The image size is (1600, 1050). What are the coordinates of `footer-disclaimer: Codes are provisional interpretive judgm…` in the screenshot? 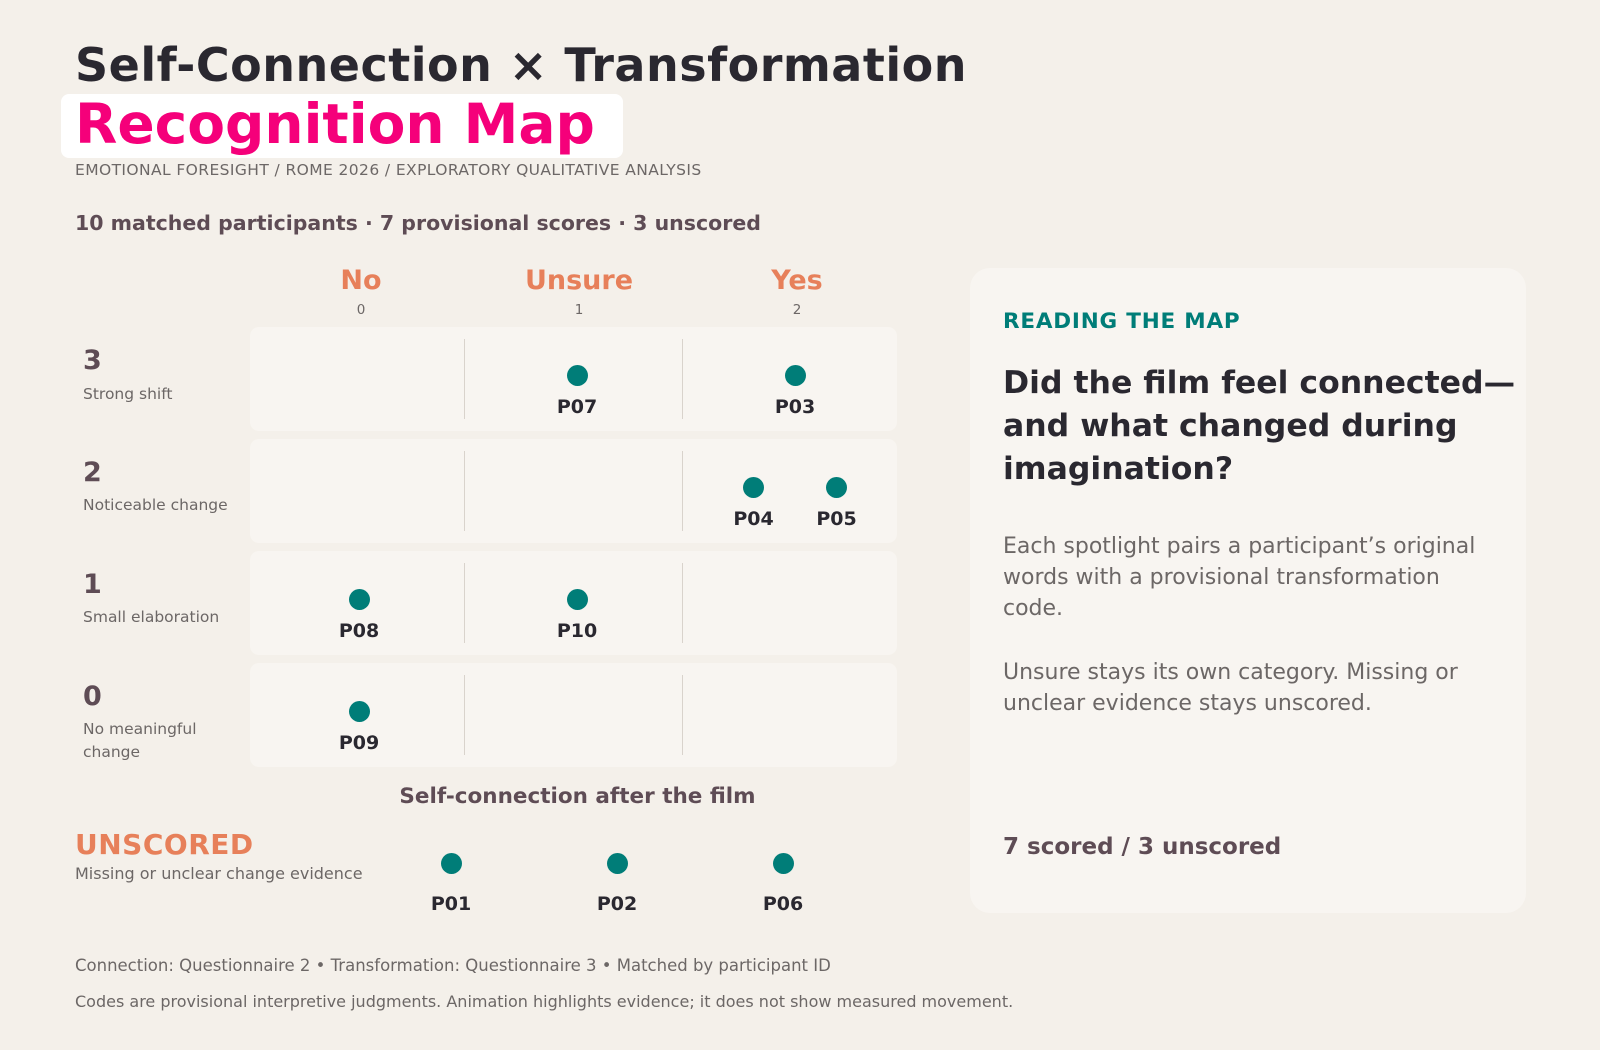 It's located at (544, 1001).